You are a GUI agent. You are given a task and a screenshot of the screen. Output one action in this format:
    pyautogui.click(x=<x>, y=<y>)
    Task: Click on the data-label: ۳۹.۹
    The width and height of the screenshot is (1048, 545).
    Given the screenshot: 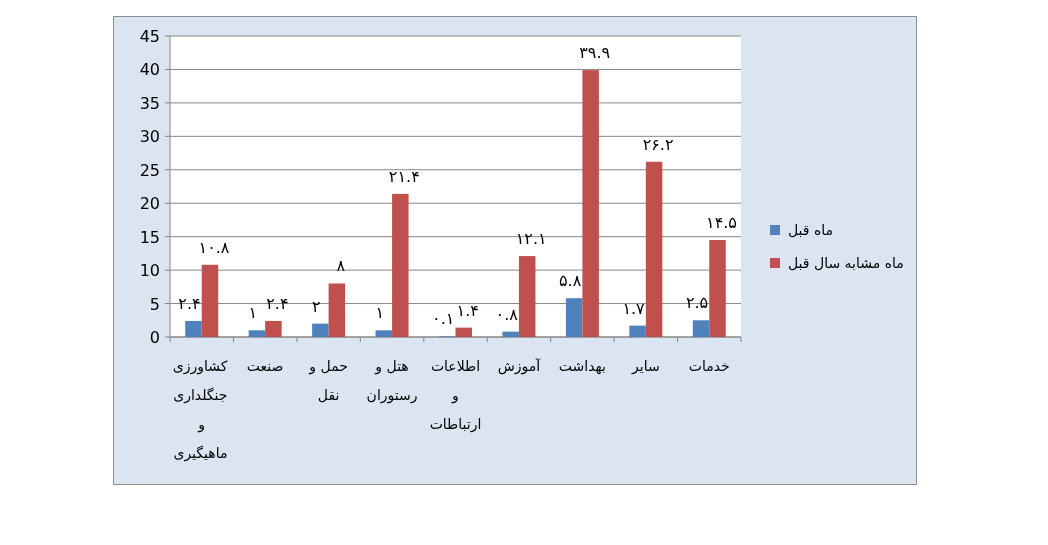 What is the action you would take?
    pyautogui.click(x=595, y=53)
    